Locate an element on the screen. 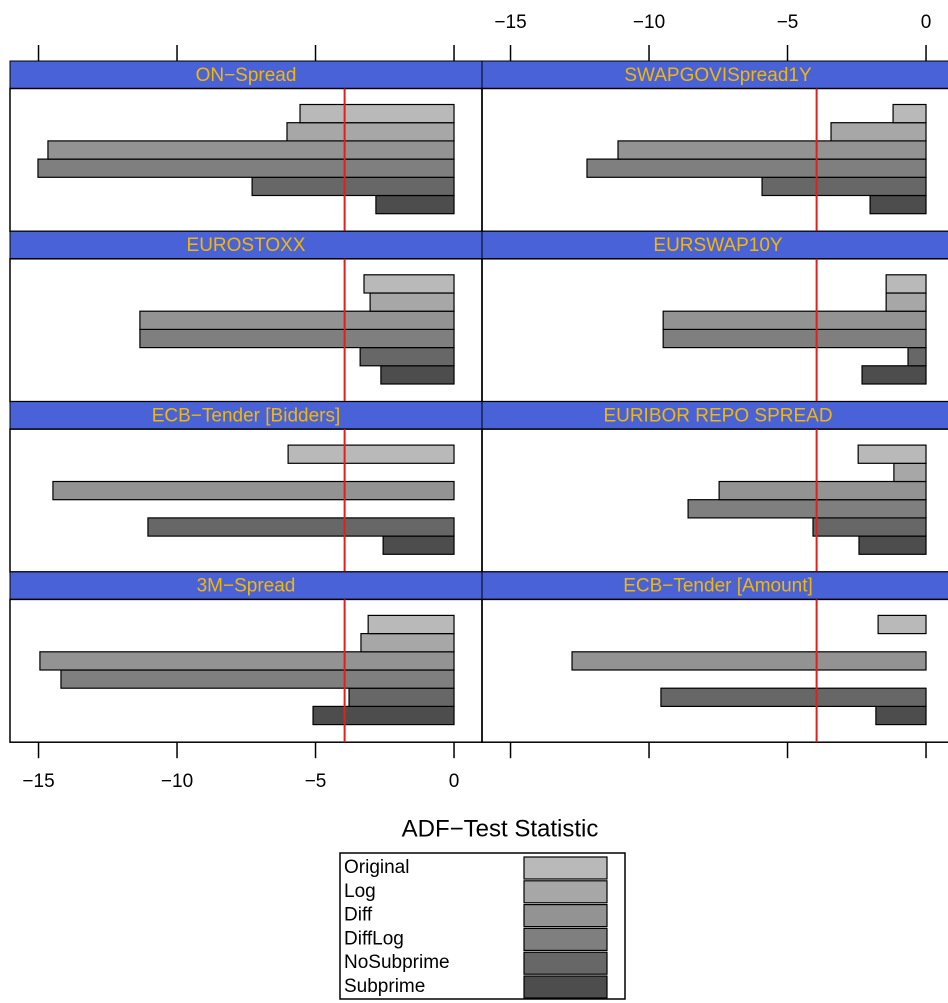  x-axis-title: ADF−Test Statistic is located at coordinates (500, 828).